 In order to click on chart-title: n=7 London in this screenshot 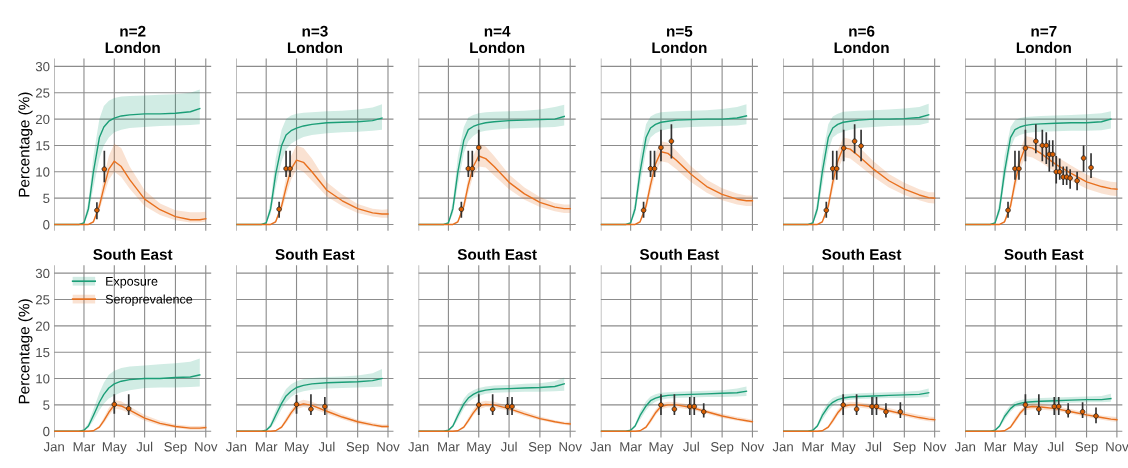, I will do `click(1043, 39)`.